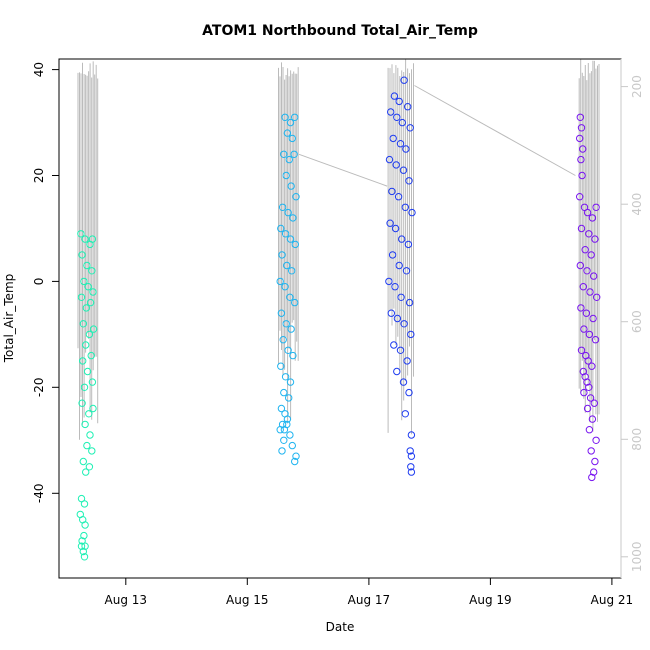 Image resolution: width=650 pixels, height=650 pixels. I want to click on y-tick-label: 0, so click(39, 282).